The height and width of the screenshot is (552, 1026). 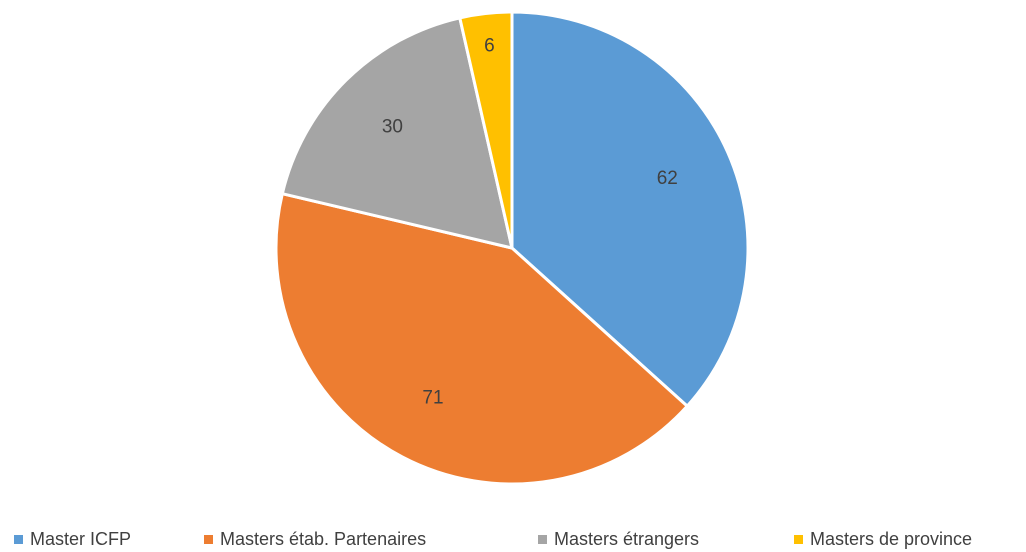 I want to click on legend-label-masters-de-province: Masters de province, so click(x=891, y=539).